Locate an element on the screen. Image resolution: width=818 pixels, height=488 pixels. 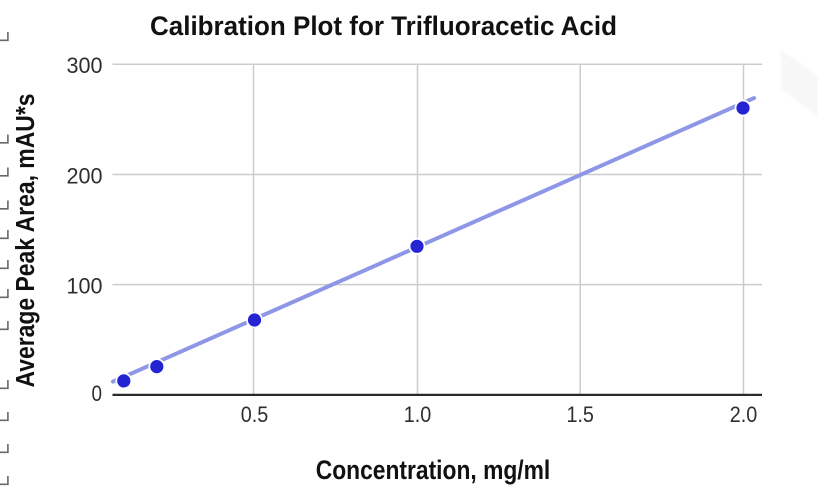
svg-text: 300 is located at coordinates (85, 65).